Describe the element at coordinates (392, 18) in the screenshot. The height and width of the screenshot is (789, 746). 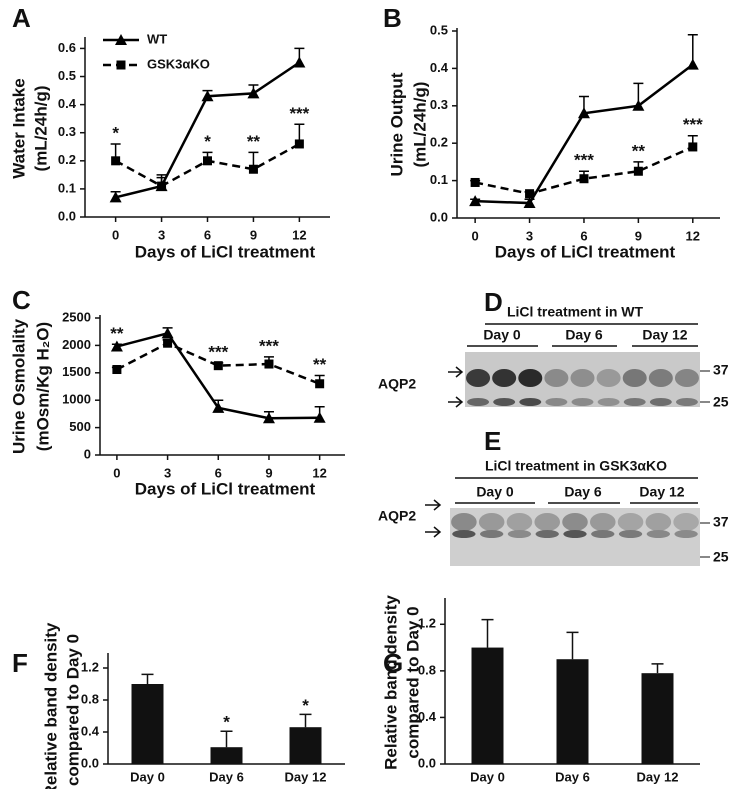
I see `panel-letter: B` at that location.